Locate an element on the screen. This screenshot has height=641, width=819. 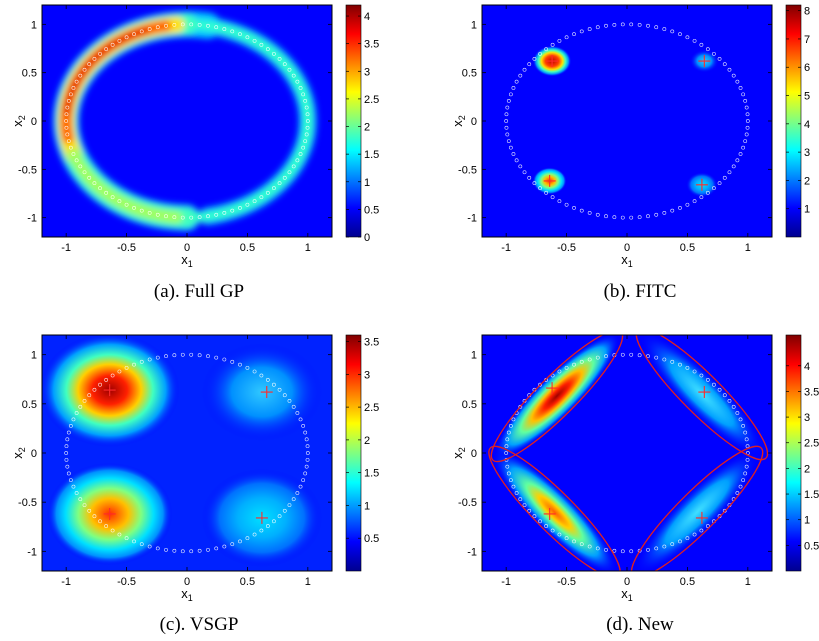
colorbar-tick-label: 5 is located at coordinates (807, 97).